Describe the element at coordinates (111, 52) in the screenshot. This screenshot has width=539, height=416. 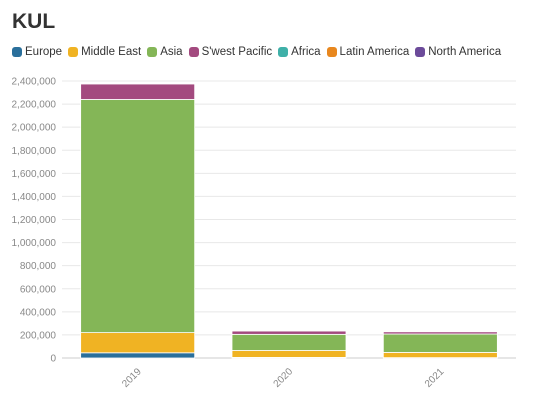
I see `legend-label: Middle East` at that location.